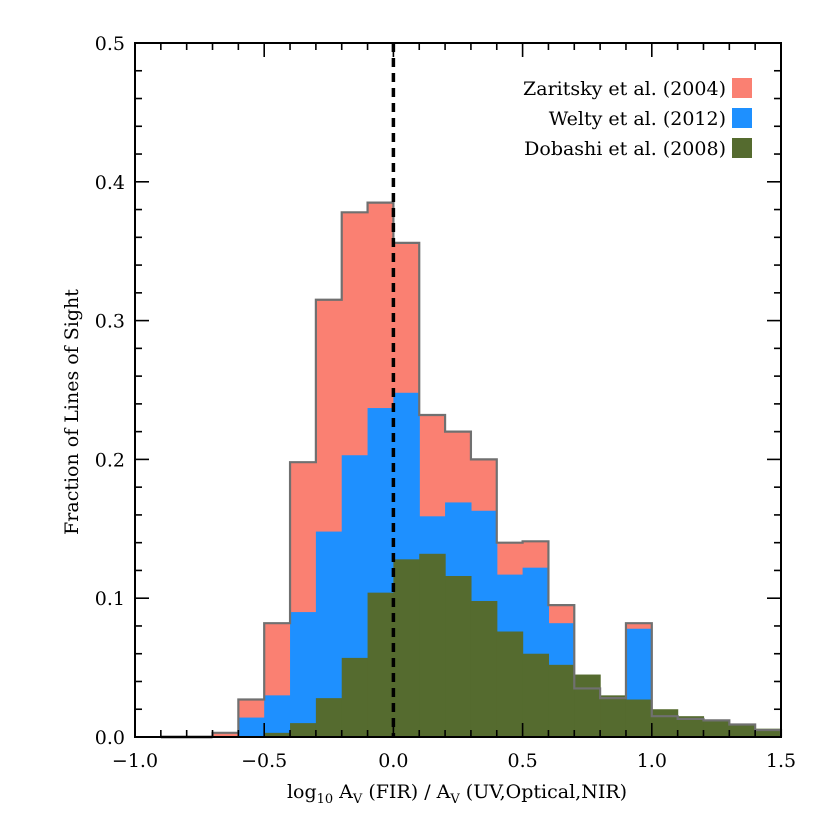  Describe the element at coordinates (225, 734) in the screenshot. I see `bar-zaritsky` at that location.